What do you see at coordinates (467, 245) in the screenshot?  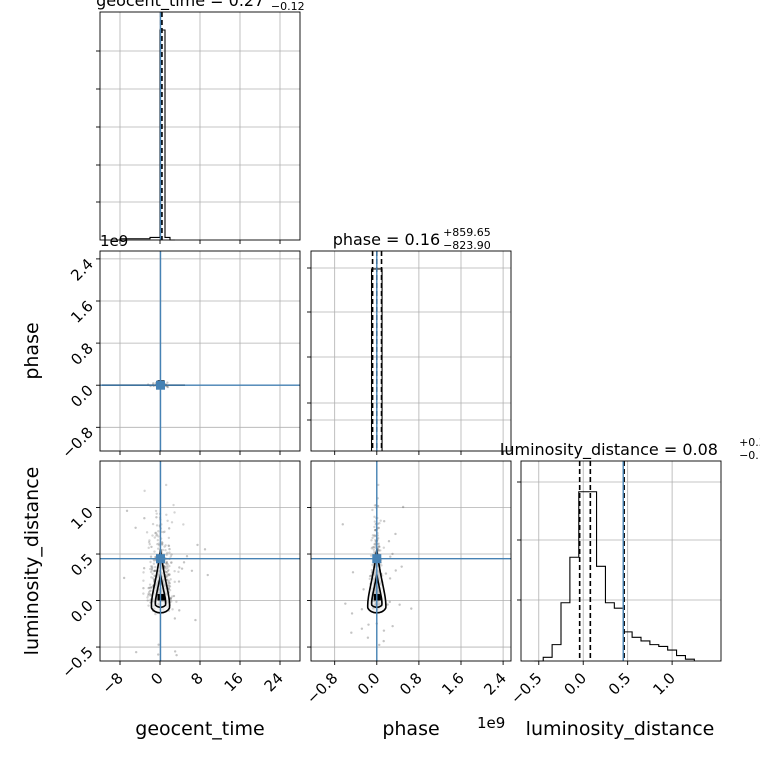 I see `title-lower: −823.90` at bounding box center [467, 245].